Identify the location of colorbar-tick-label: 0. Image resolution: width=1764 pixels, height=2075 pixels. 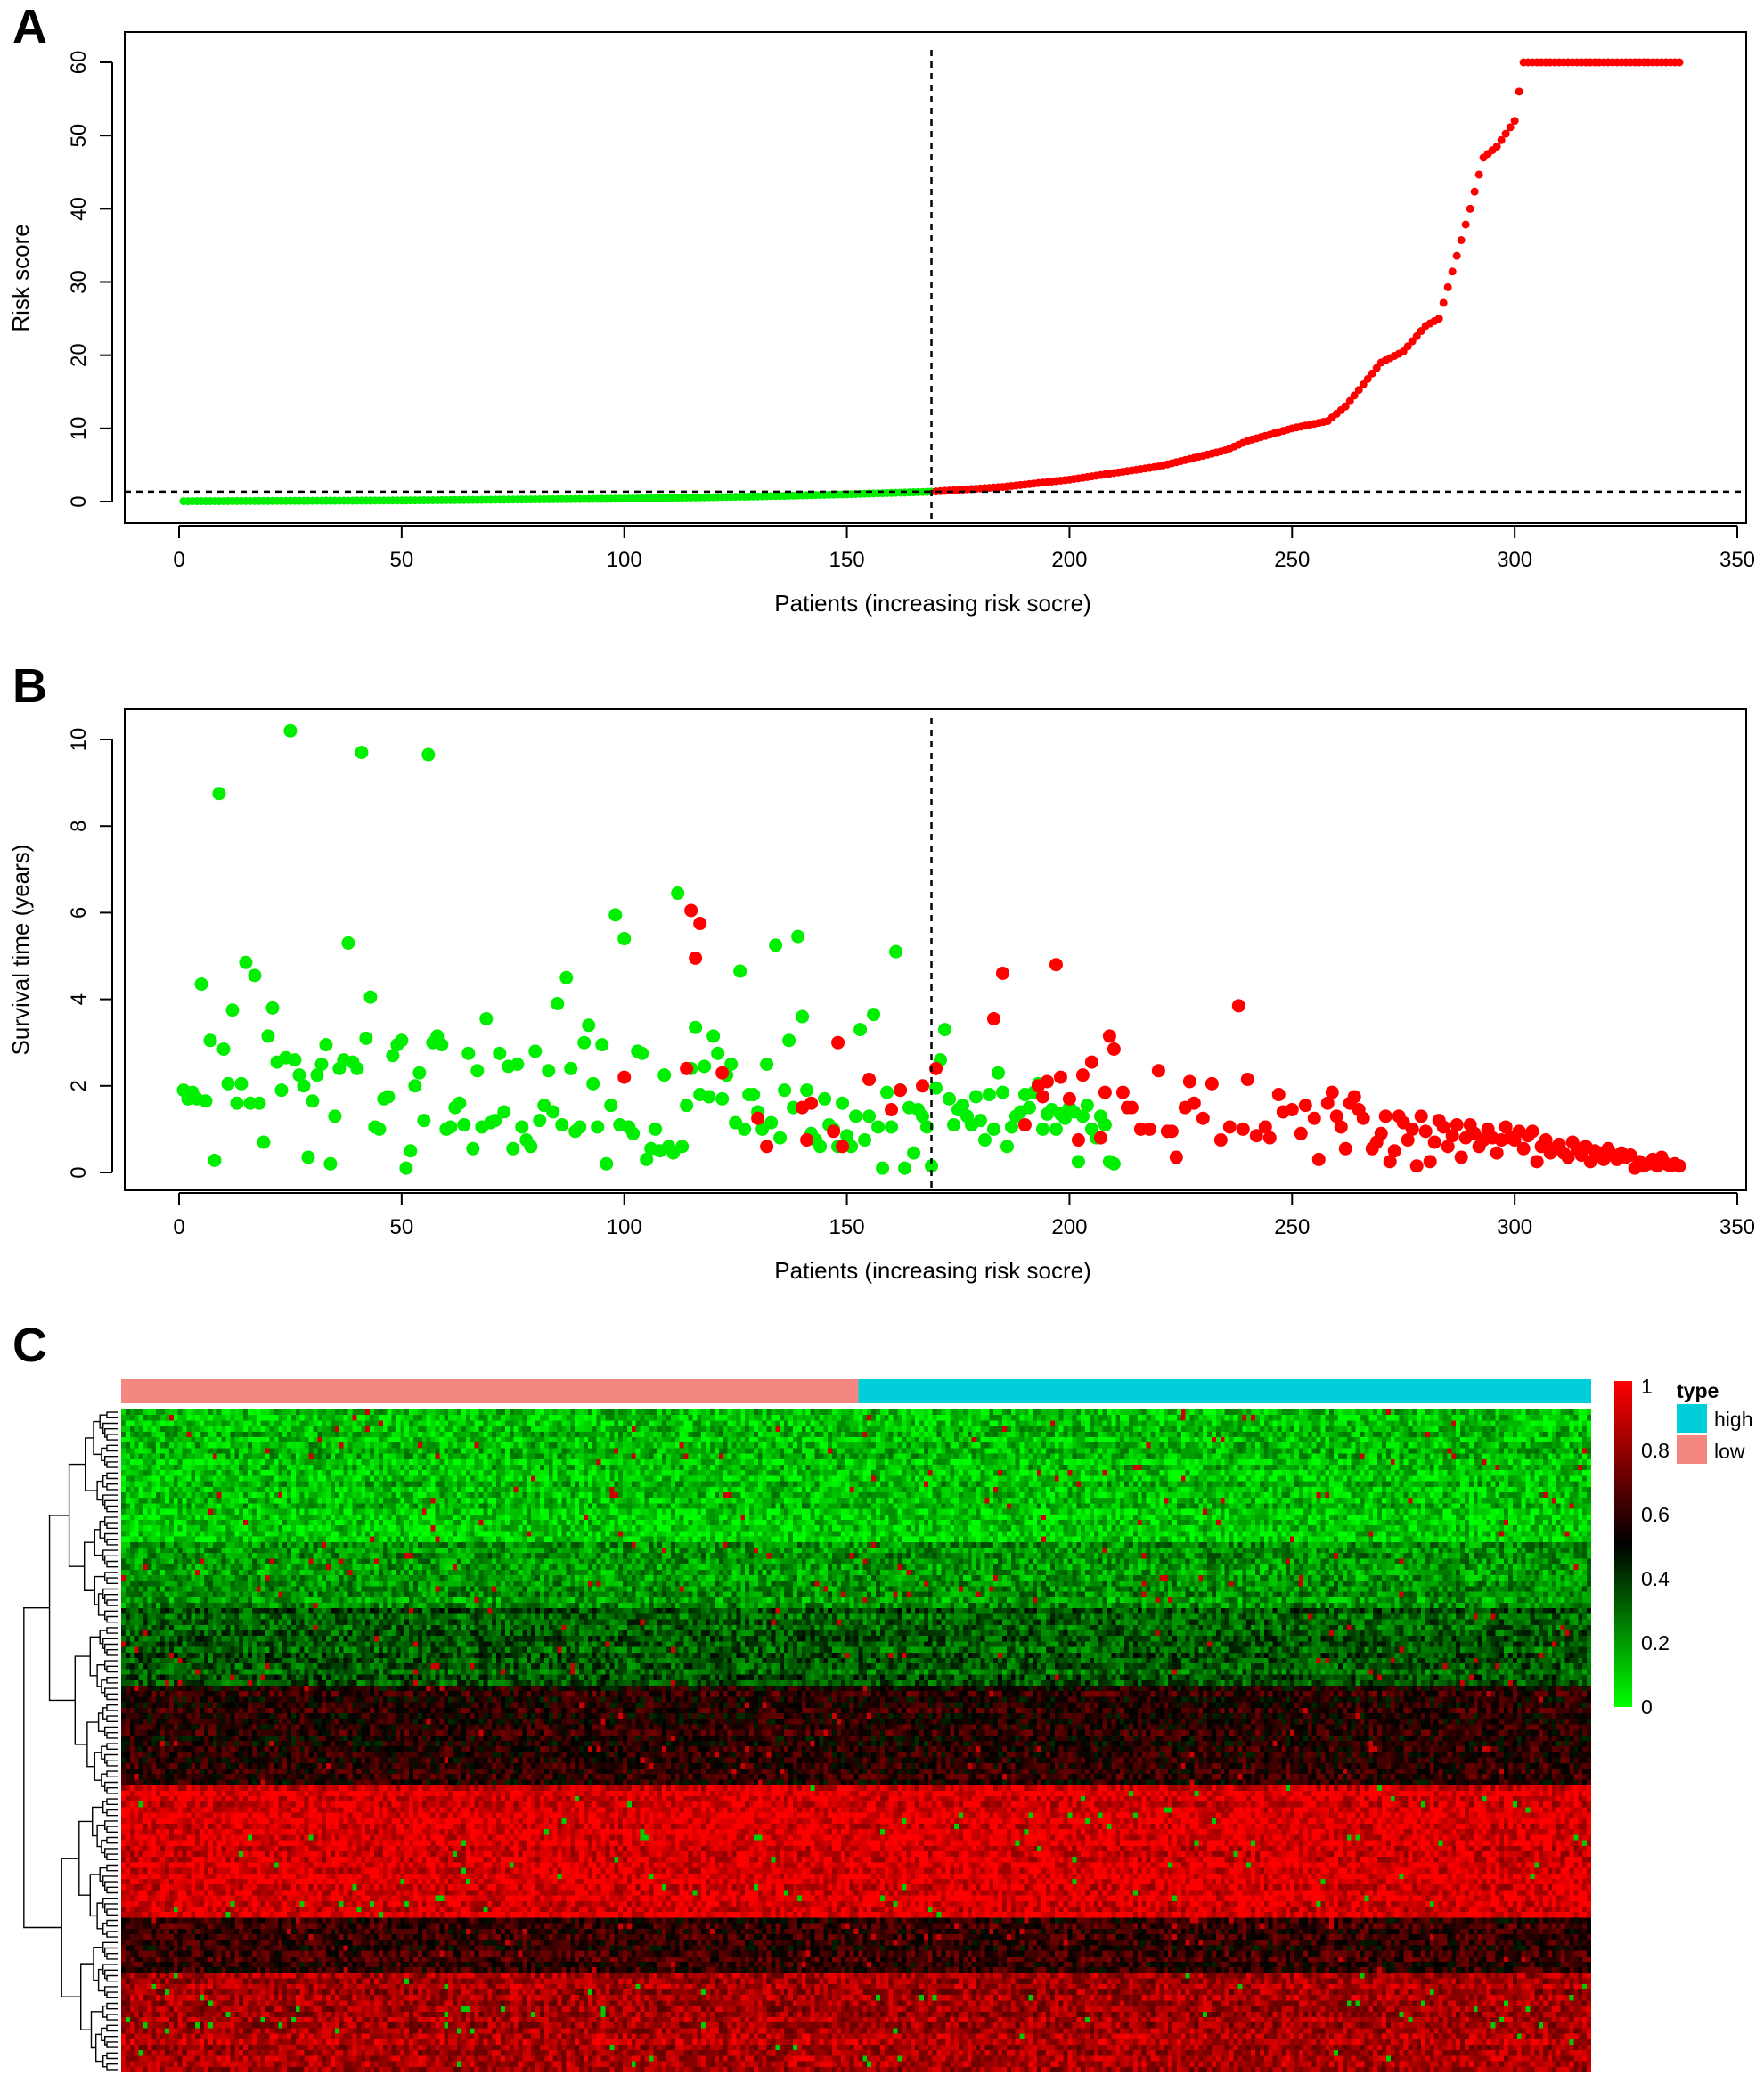
(1647, 1707).